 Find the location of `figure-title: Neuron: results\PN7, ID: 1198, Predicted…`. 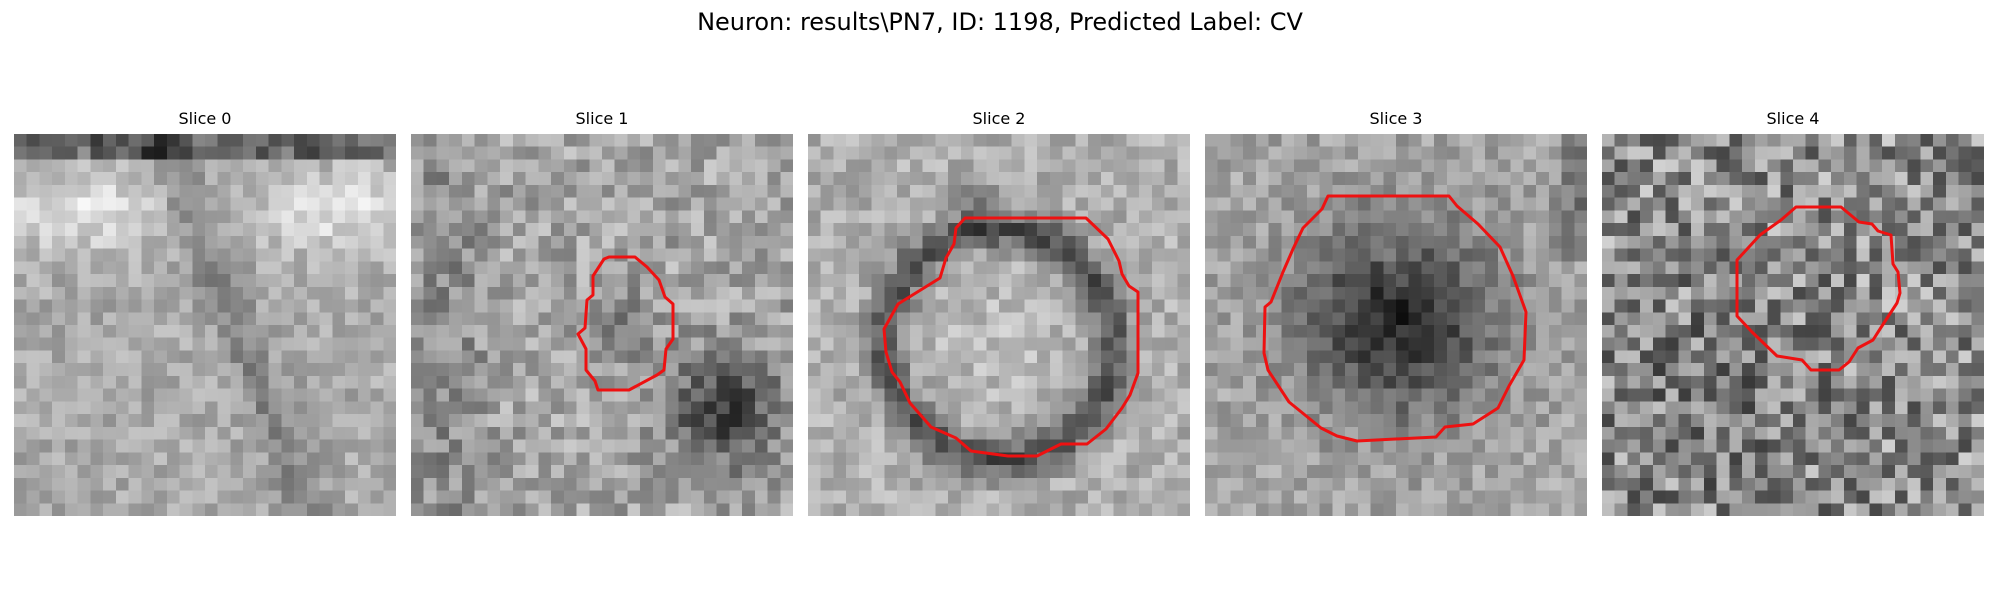

figure-title: Neuron: results\PN7, ID: 1198, Predicted… is located at coordinates (1000, 22).